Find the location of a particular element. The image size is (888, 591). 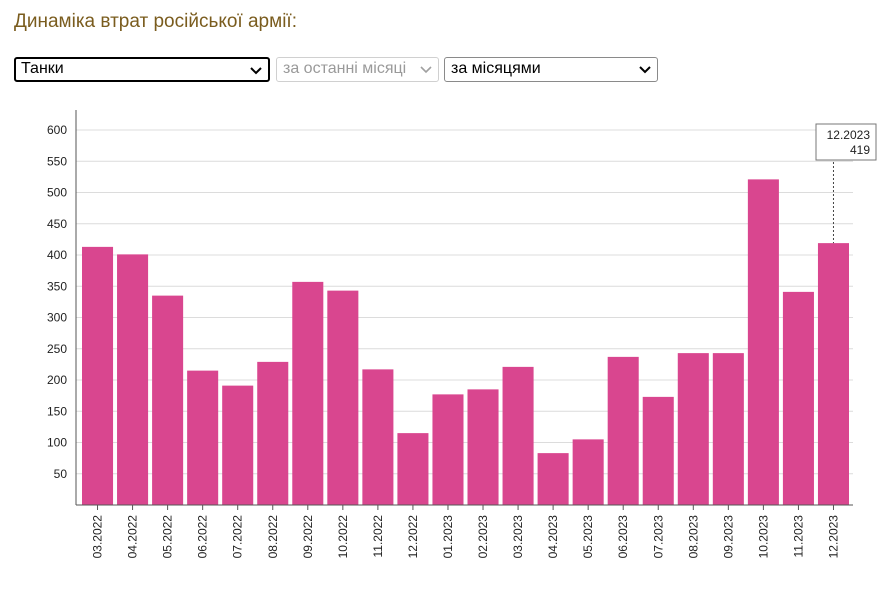

category-select-value: Танки is located at coordinates (42, 68).